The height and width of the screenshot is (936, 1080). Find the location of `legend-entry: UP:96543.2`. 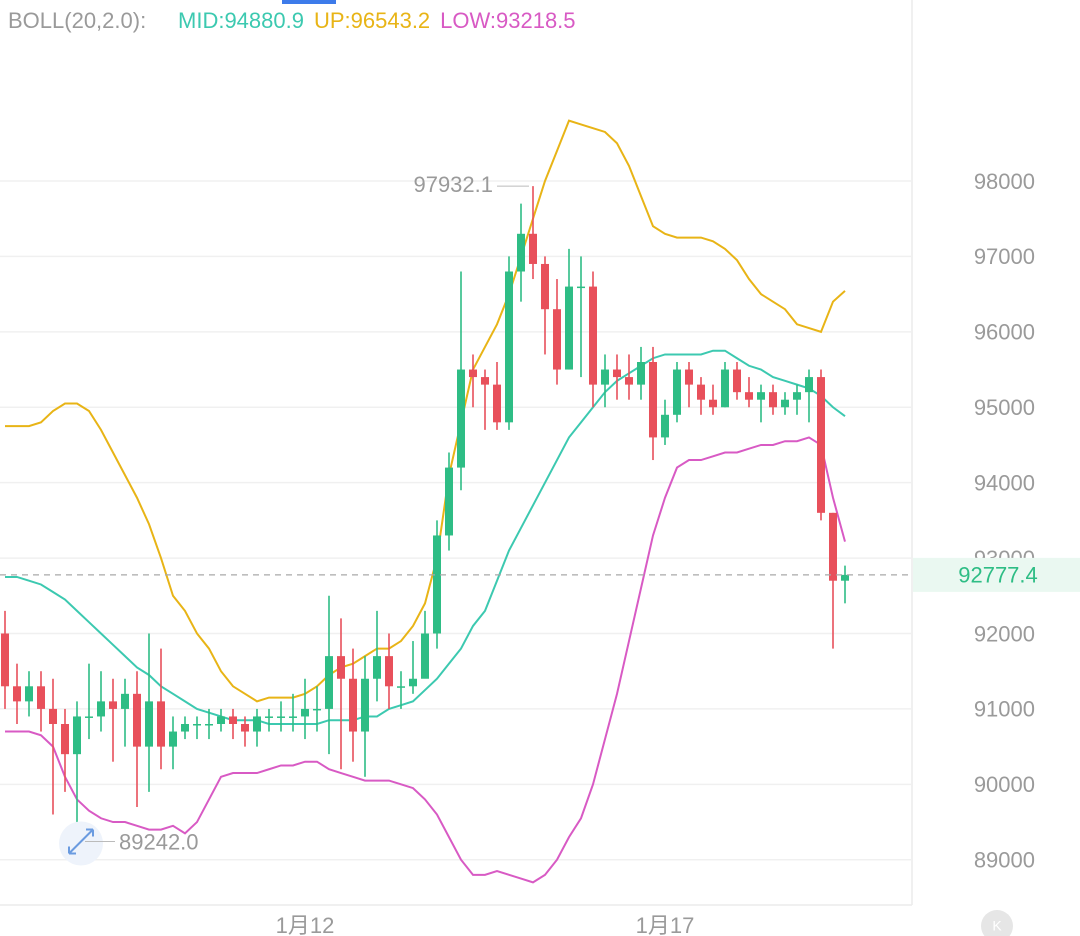

legend-entry: UP:96543.2 is located at coordinates (372, 20).